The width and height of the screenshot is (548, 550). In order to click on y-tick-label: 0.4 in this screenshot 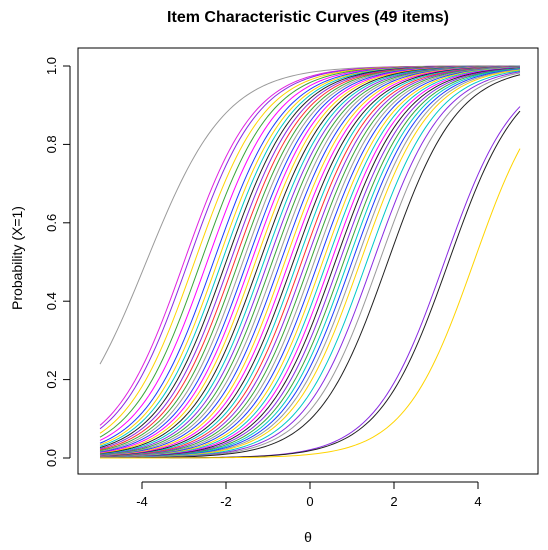, I will do `click(51, 301)`.